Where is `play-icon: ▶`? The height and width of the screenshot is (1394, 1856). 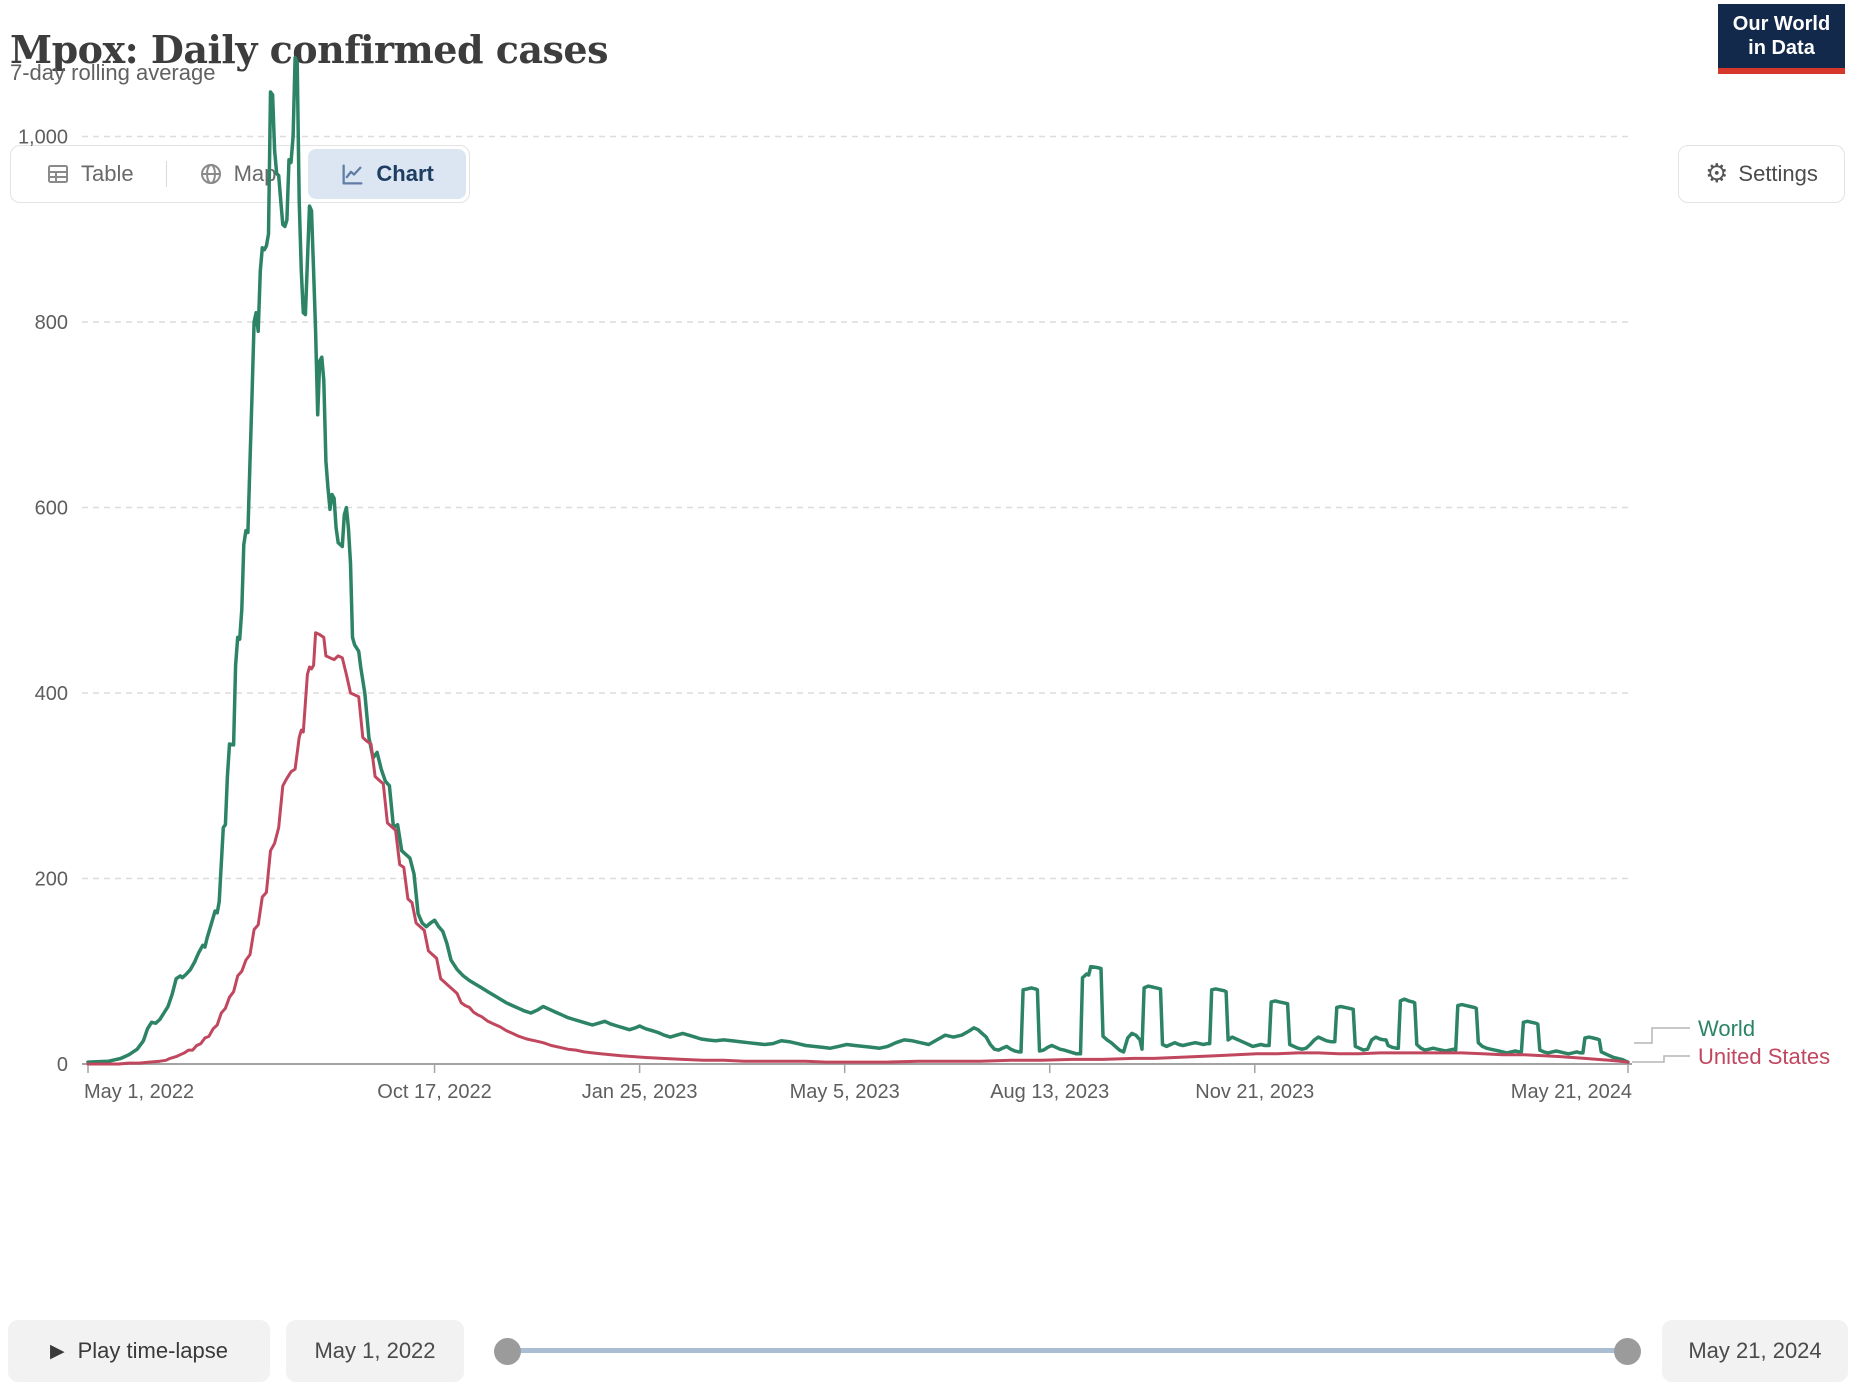 play-icon: ▶ is located at coordinates (57, 1350).